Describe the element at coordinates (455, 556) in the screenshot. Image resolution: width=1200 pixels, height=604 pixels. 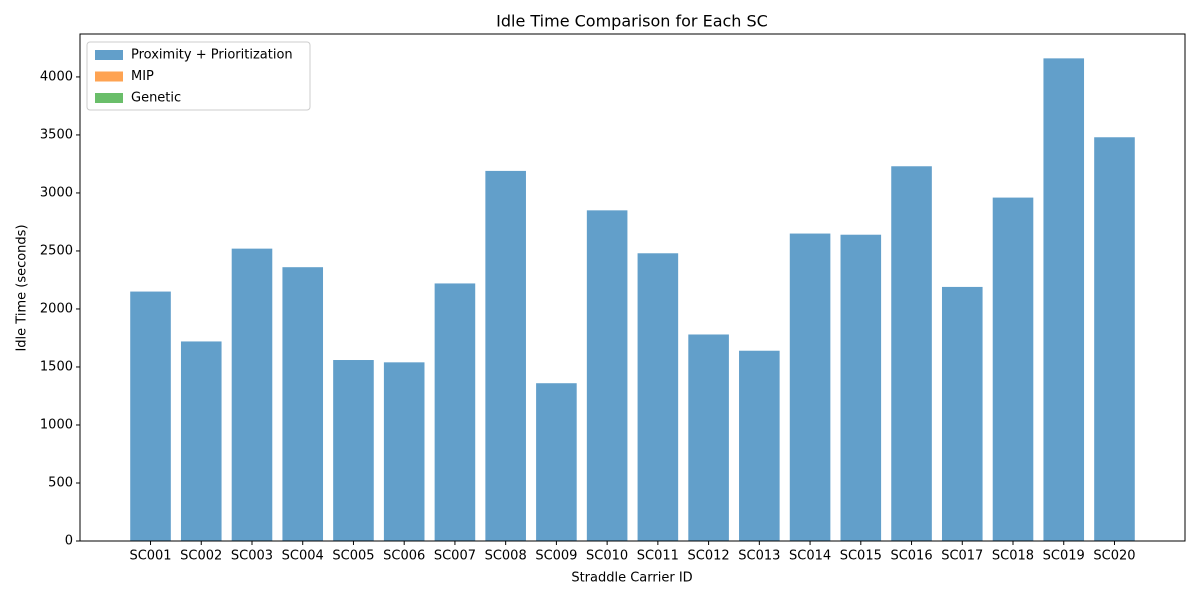
I see `x-tick-label: SC007` at that location.